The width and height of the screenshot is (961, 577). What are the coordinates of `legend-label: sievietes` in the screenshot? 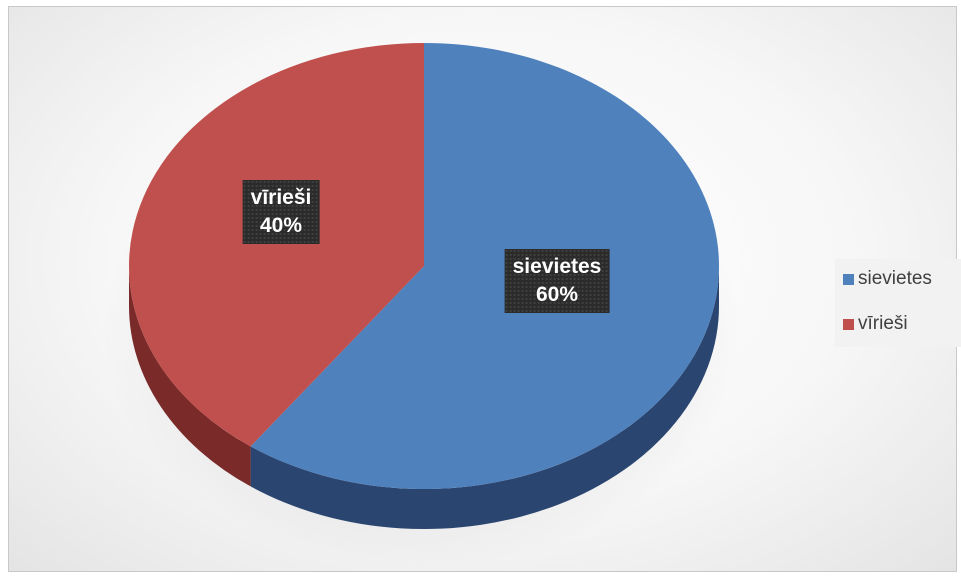 It's located at (895, 278).